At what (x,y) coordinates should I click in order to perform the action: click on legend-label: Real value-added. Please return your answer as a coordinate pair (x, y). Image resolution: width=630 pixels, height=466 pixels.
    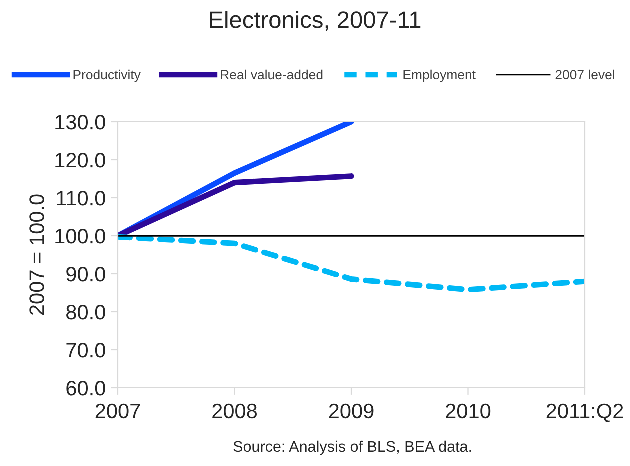
    Looking at the image, I should click on (272, 75).